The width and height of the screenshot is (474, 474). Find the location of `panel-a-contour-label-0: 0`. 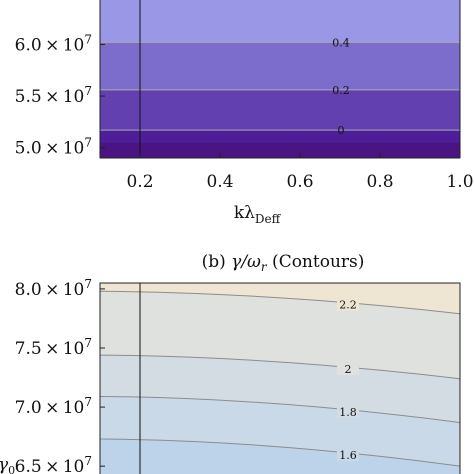

panel-a-contour-label-0: 0 is located at coordinates (341, 130).